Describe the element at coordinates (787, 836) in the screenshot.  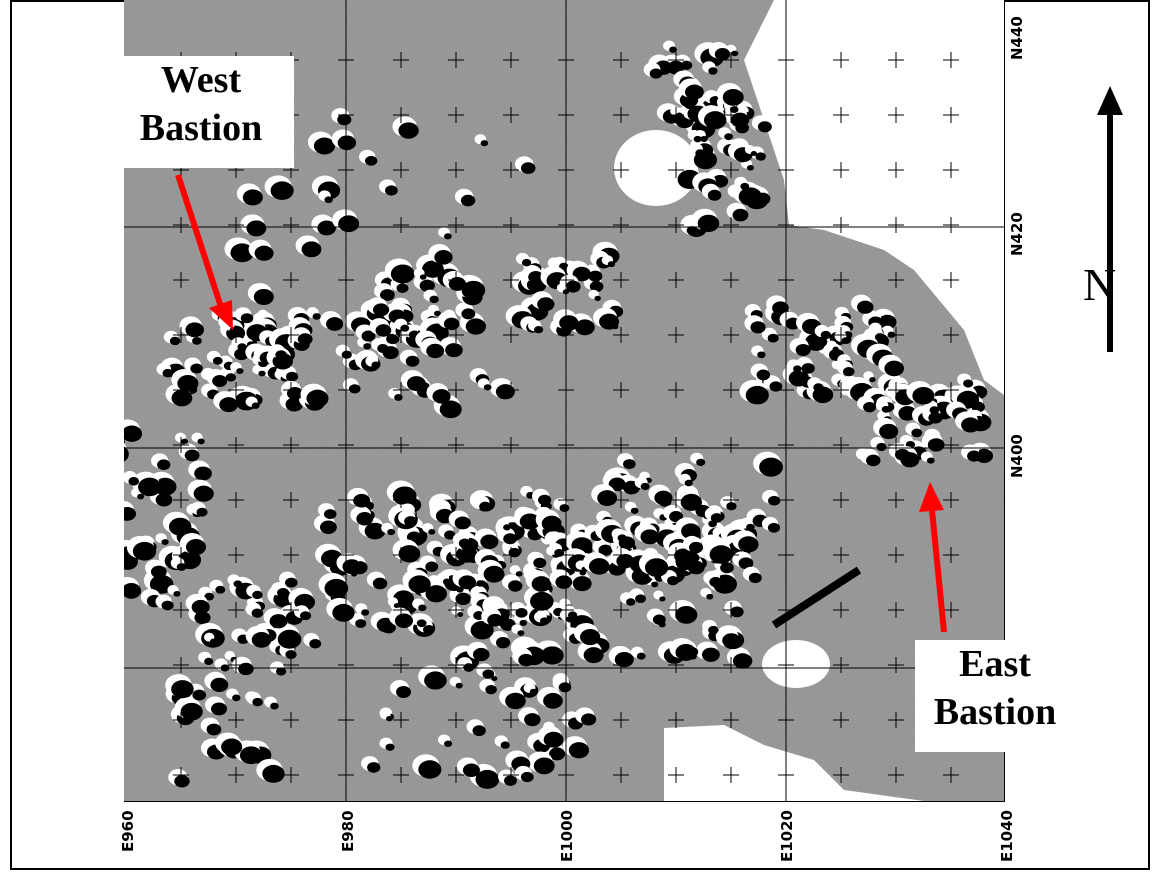
I see `x-tick-label: E1020` at that location.